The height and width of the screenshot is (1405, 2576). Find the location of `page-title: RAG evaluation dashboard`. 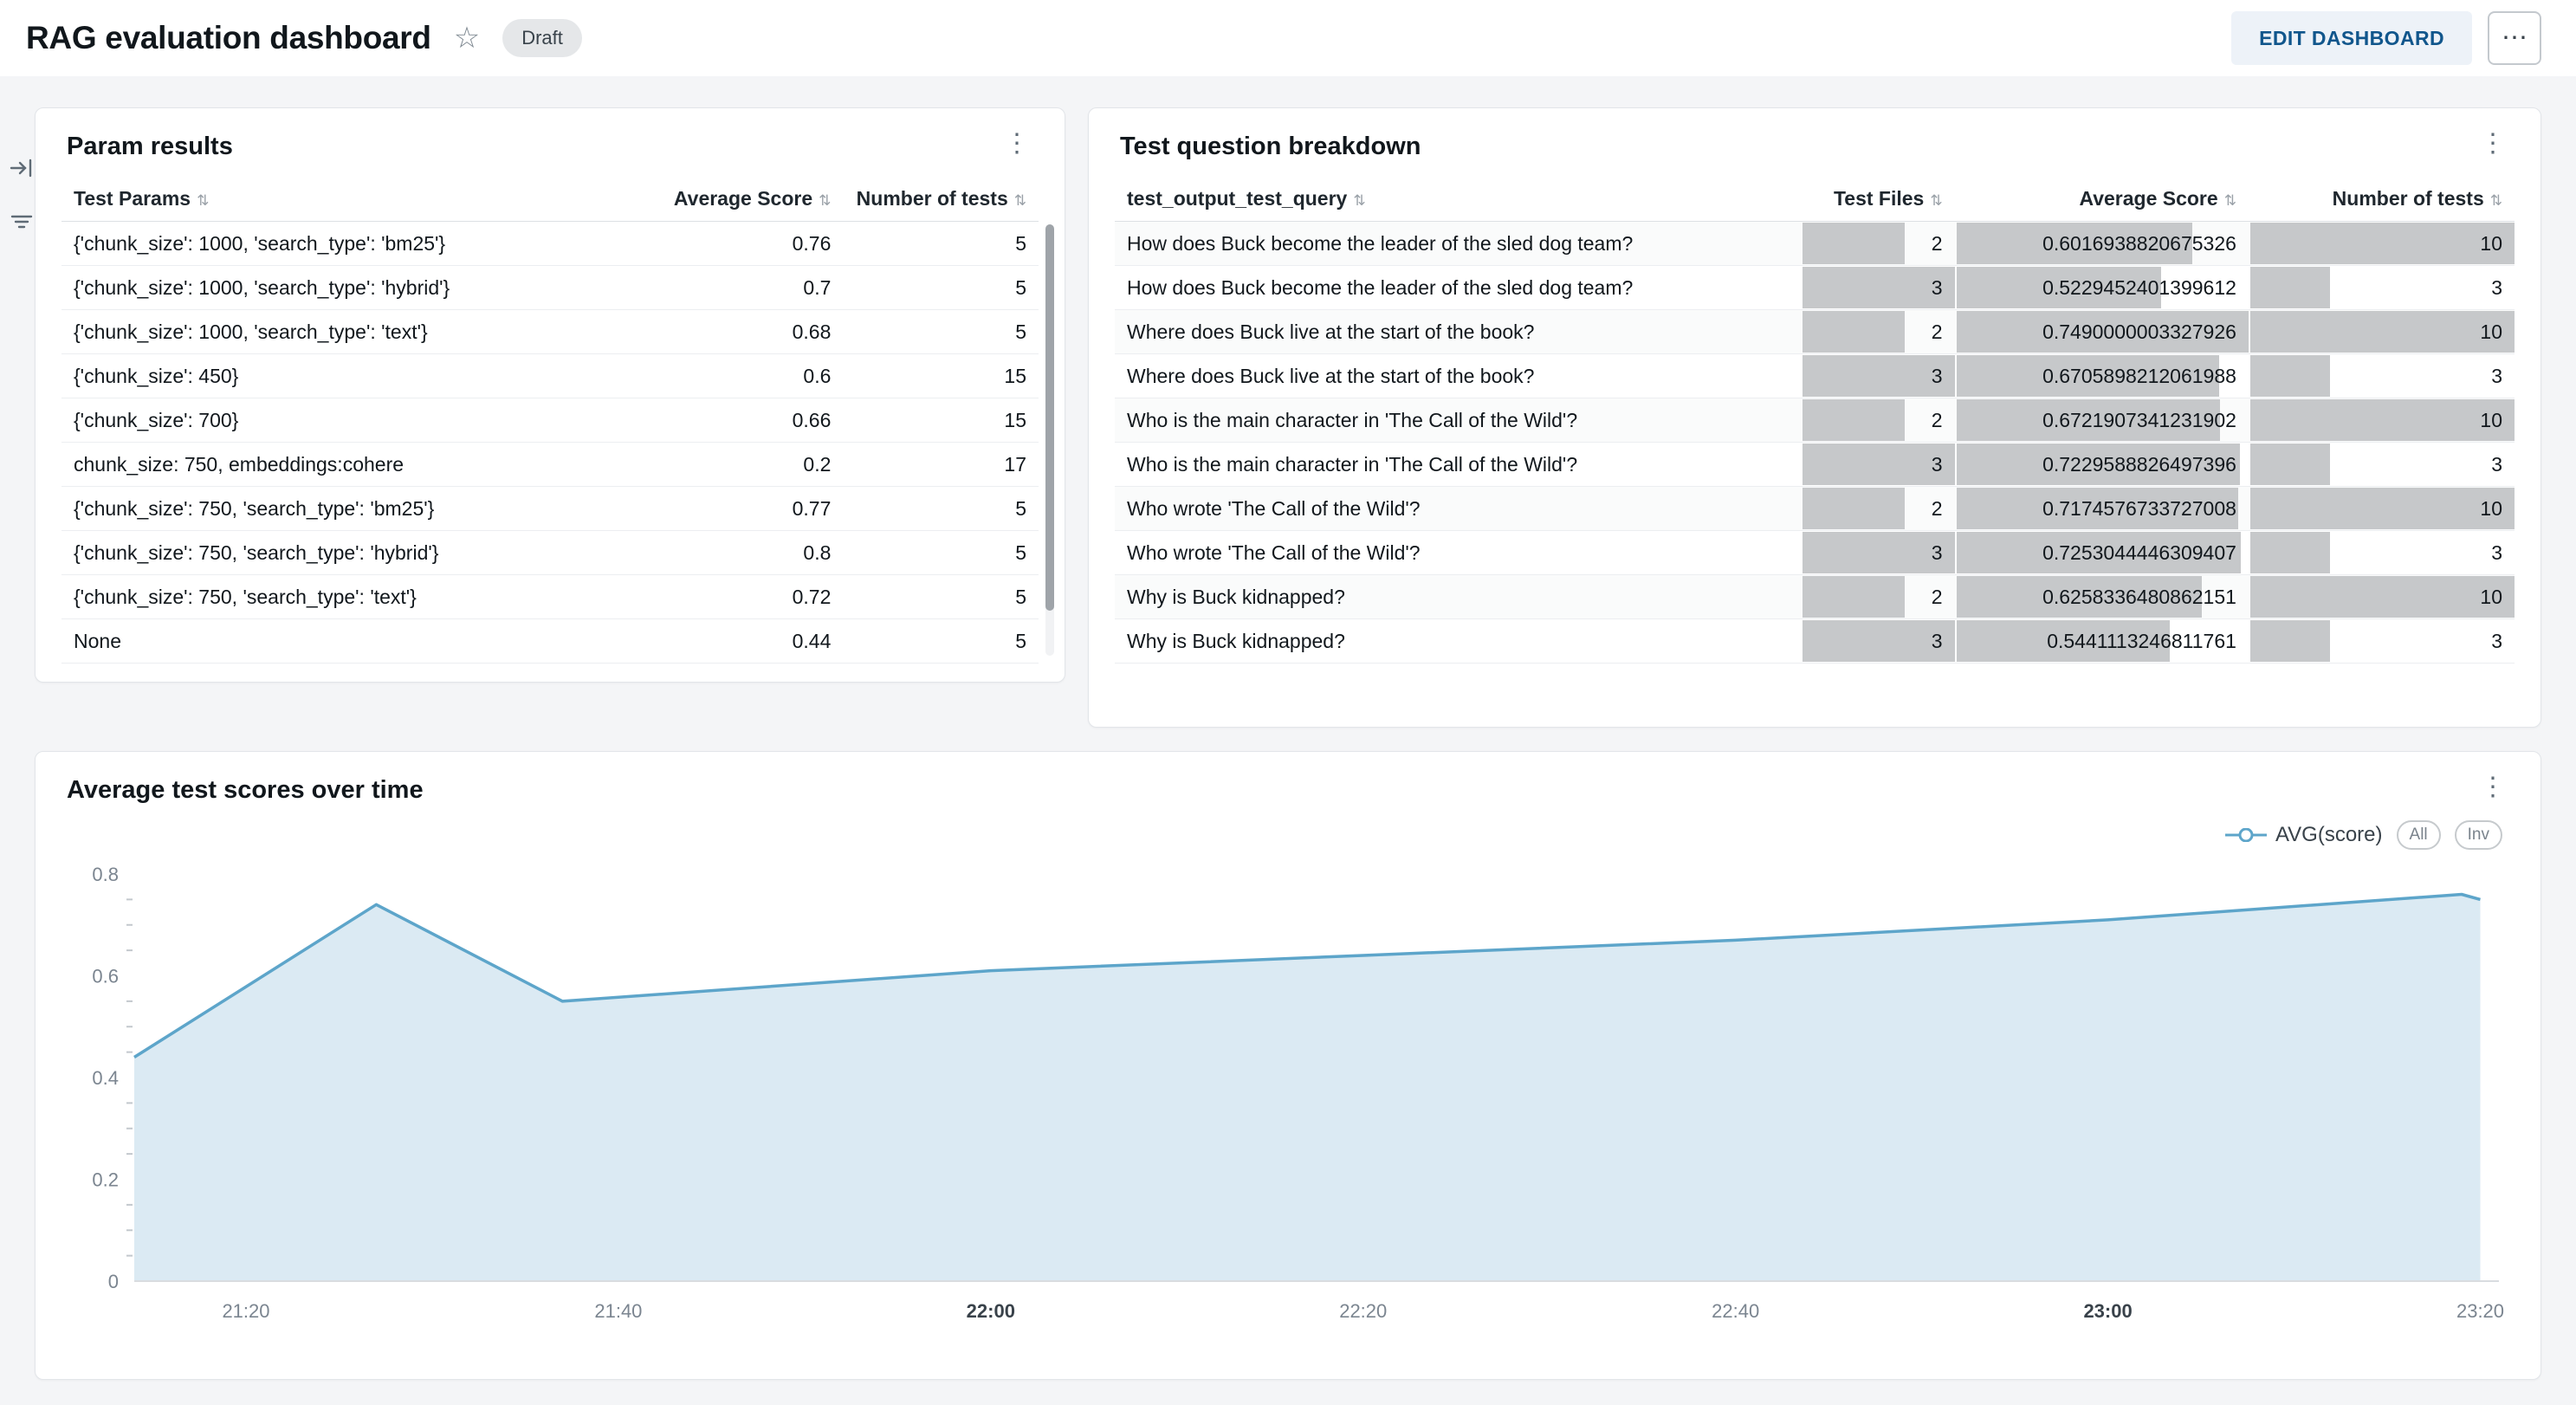

page-title: RAG evaluation dashboard is located at coordinates (228, 37).